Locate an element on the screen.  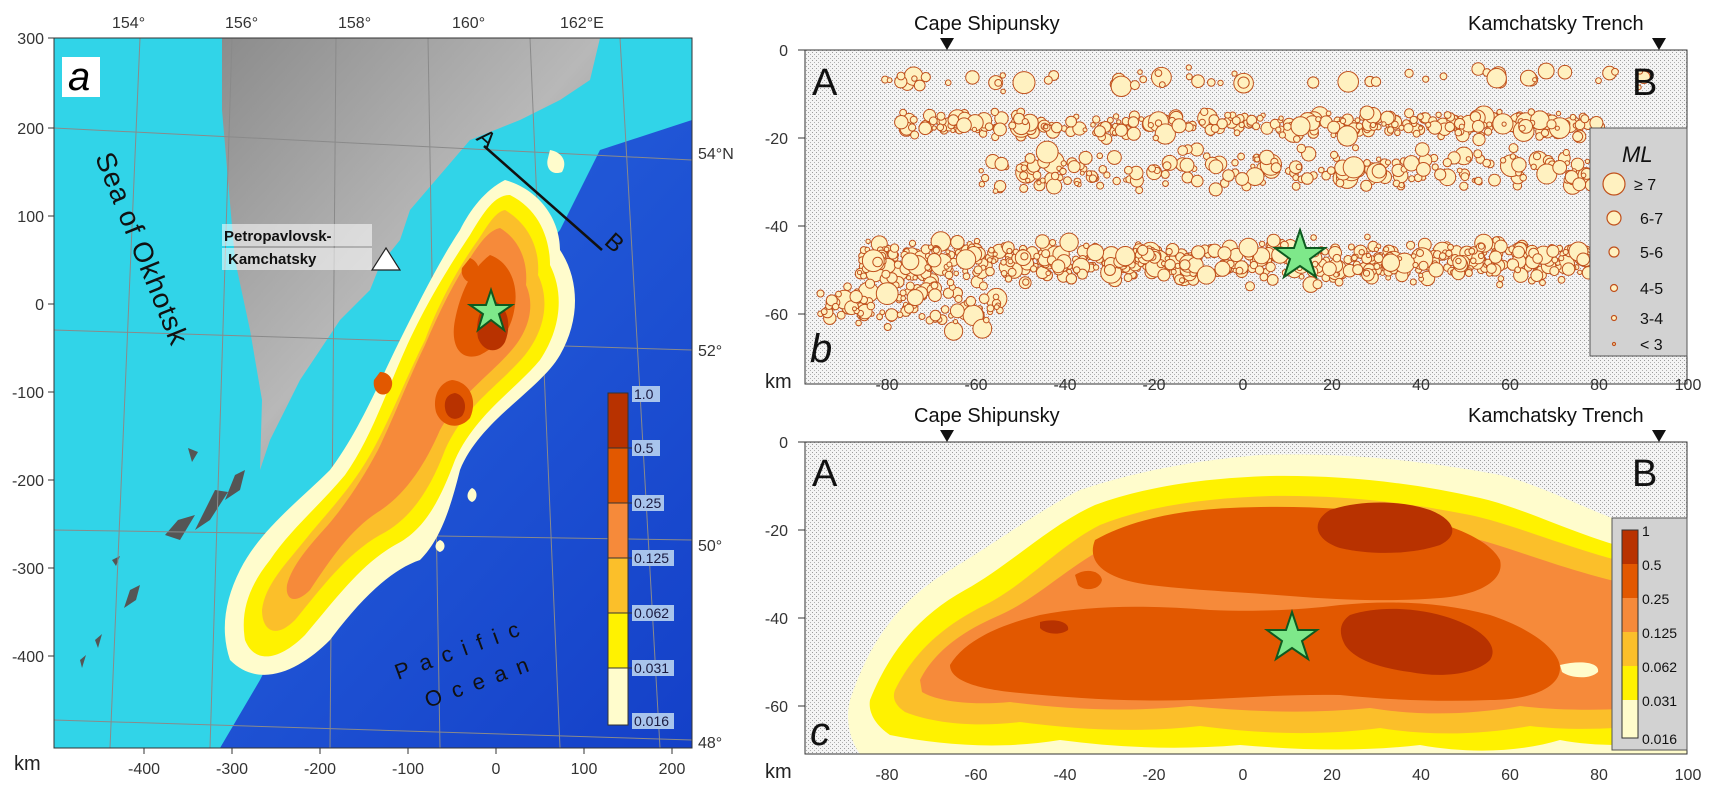
section-legend-item: 0.016 is located at coordinates (1659, 739).